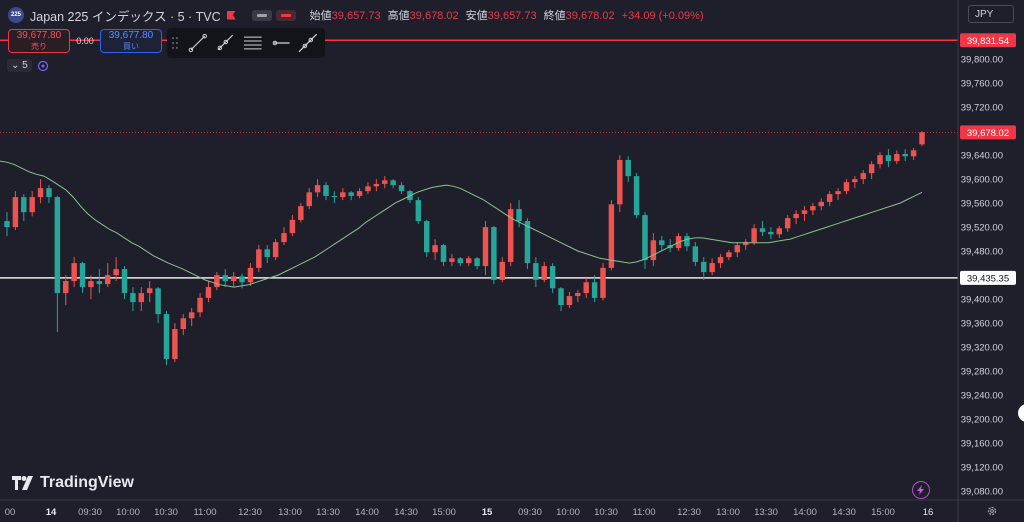  What do you see at coordinates (285, 15) in the screenshot?
I see `eye-off-icon` at bounding box center [285, 15].